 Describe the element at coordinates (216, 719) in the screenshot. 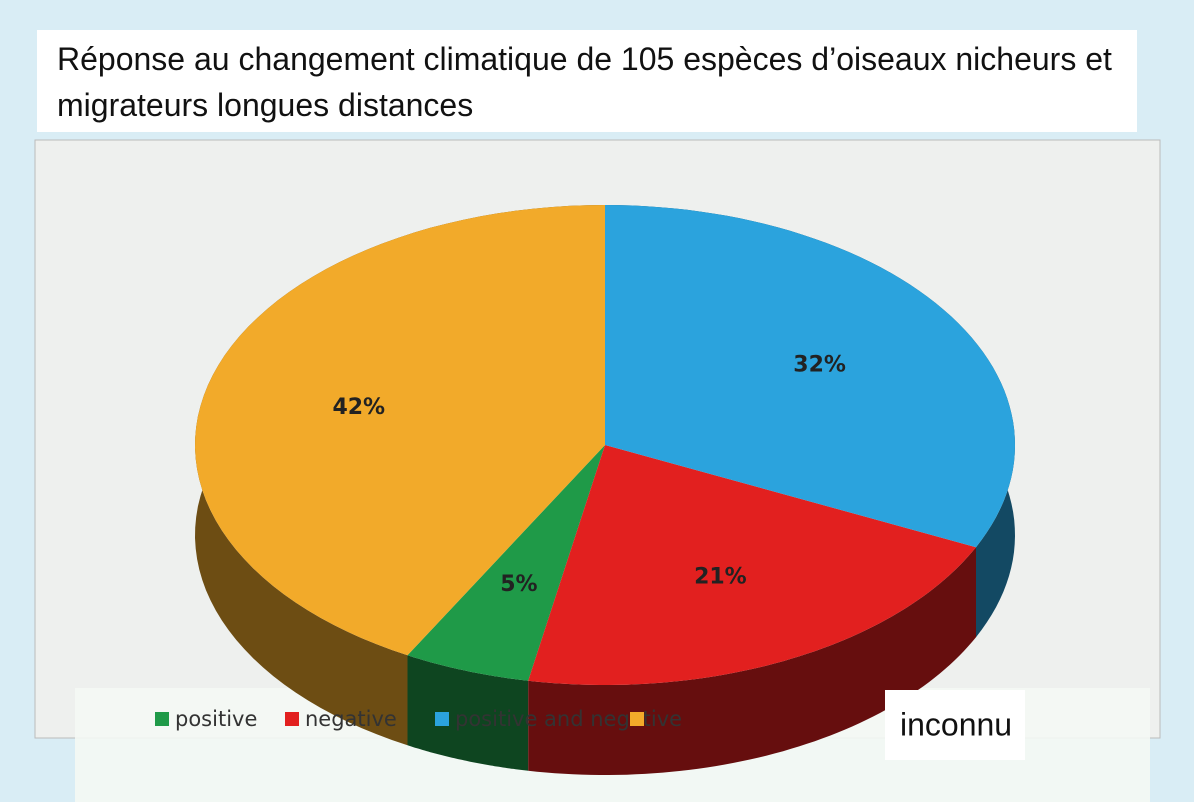

I see `legend-label: positive` at that location.